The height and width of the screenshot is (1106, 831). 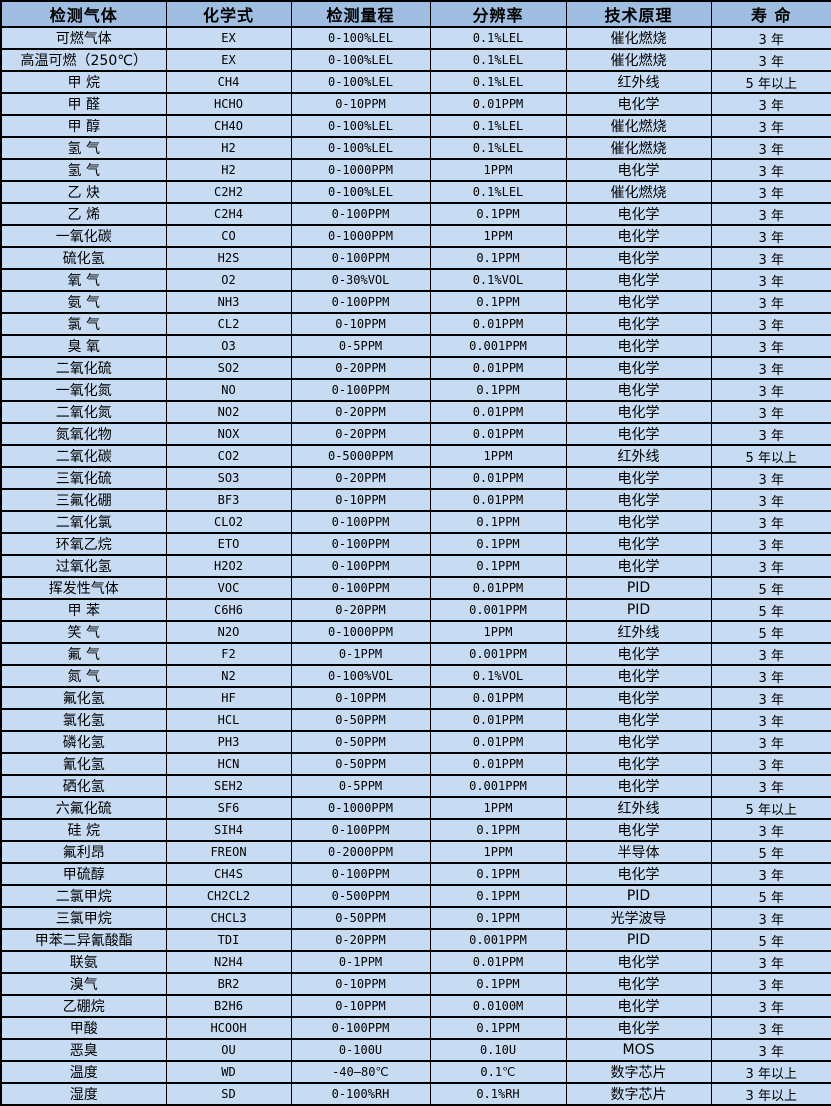 What do you see at coordinates (228, 280) in the screenshot?
I see `cell-chemical-formula: O2` at bounding box center [228, 280].